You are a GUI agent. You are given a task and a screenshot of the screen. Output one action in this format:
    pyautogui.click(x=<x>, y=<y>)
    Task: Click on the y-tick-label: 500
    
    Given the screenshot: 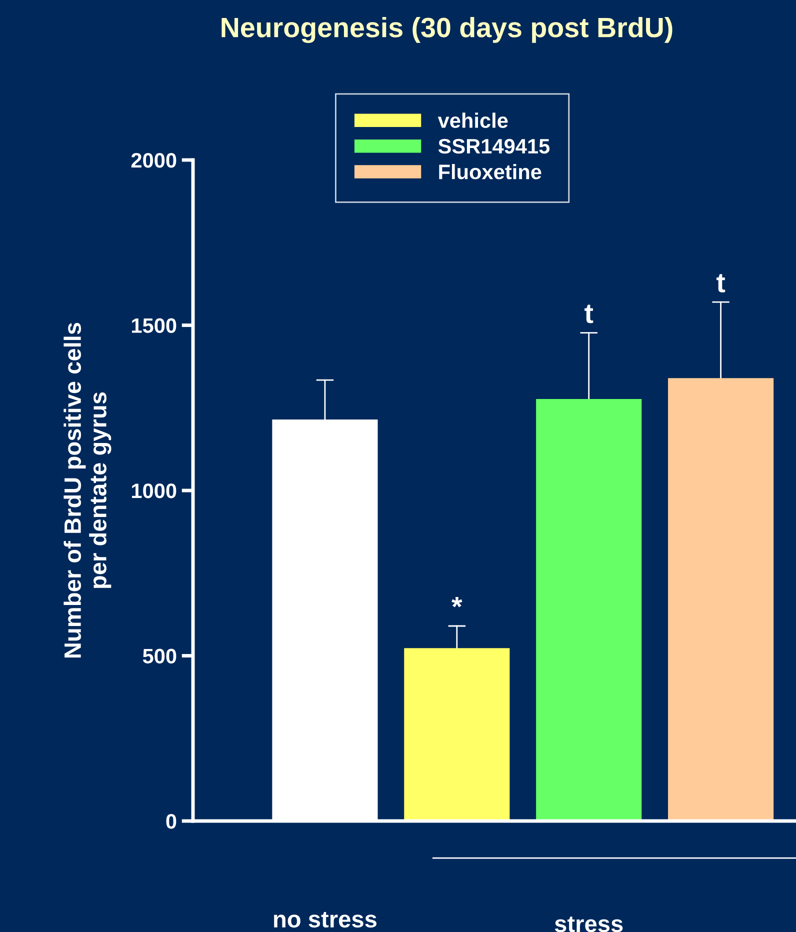 What is the action you would take?
    pyautogui.click(x=159, y=656)
    